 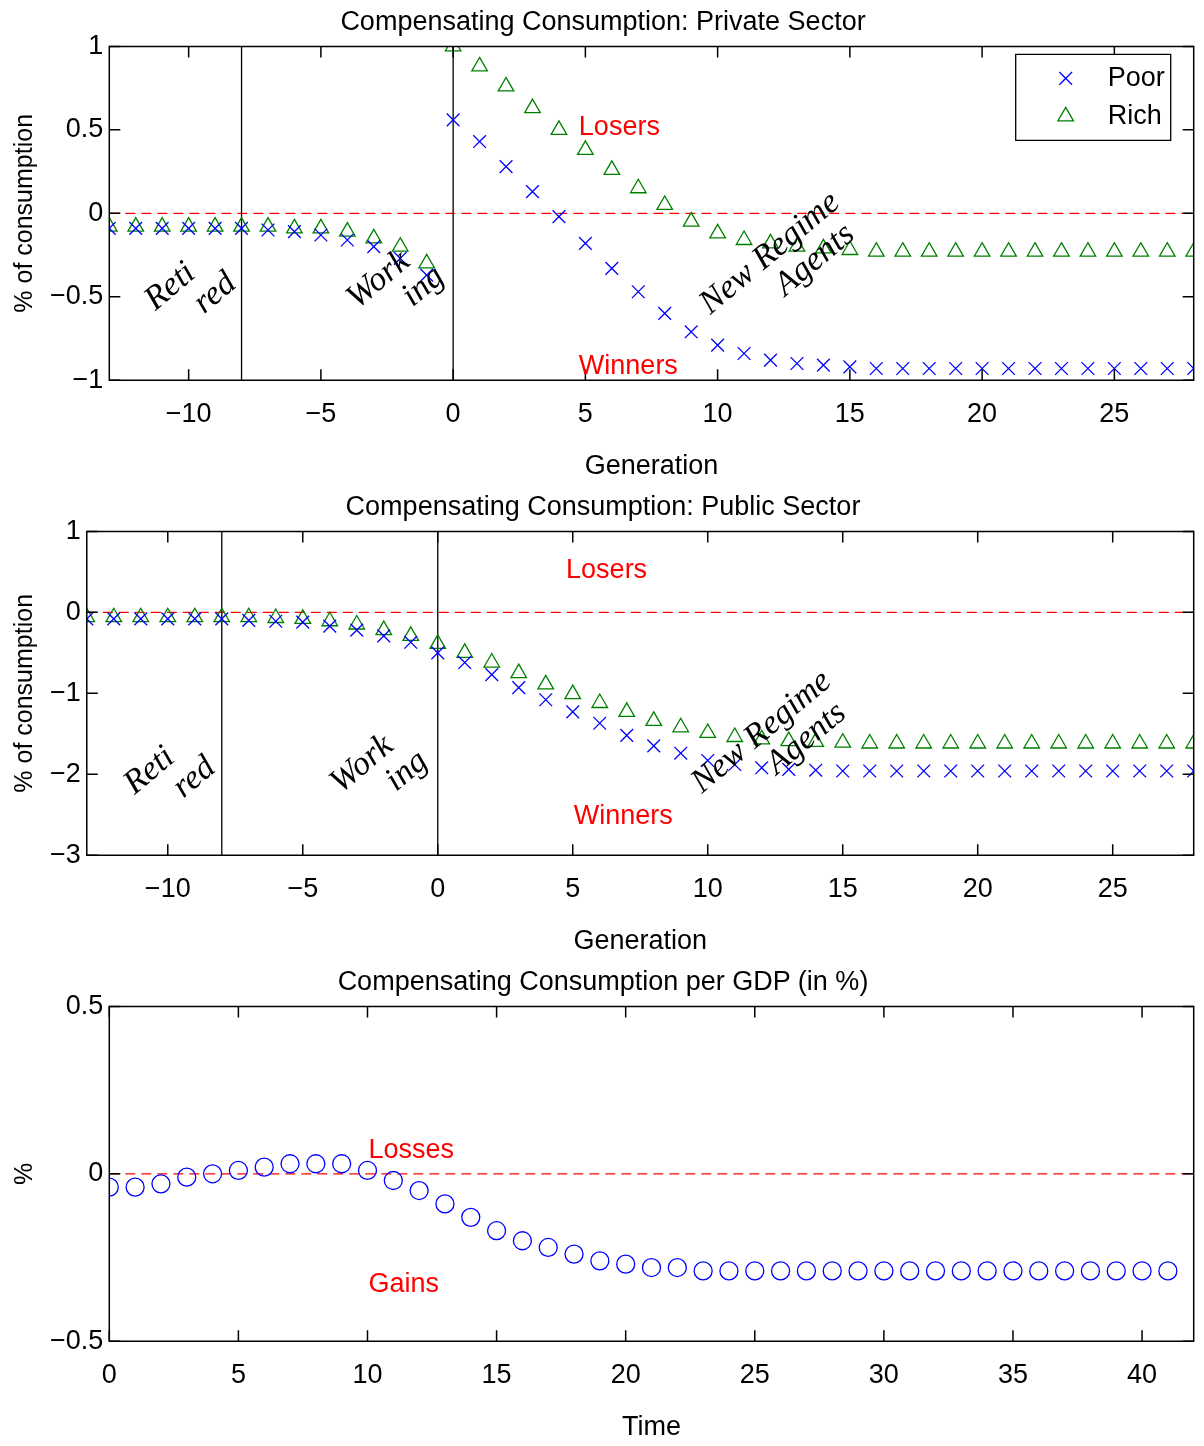 I want to click on y-tick-label: −2, so click(x=65, y=772).